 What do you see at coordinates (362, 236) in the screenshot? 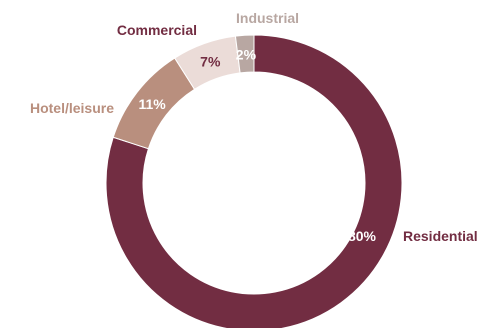
I see `percent-label-residential: 80%` at bounding box center [362, 236].